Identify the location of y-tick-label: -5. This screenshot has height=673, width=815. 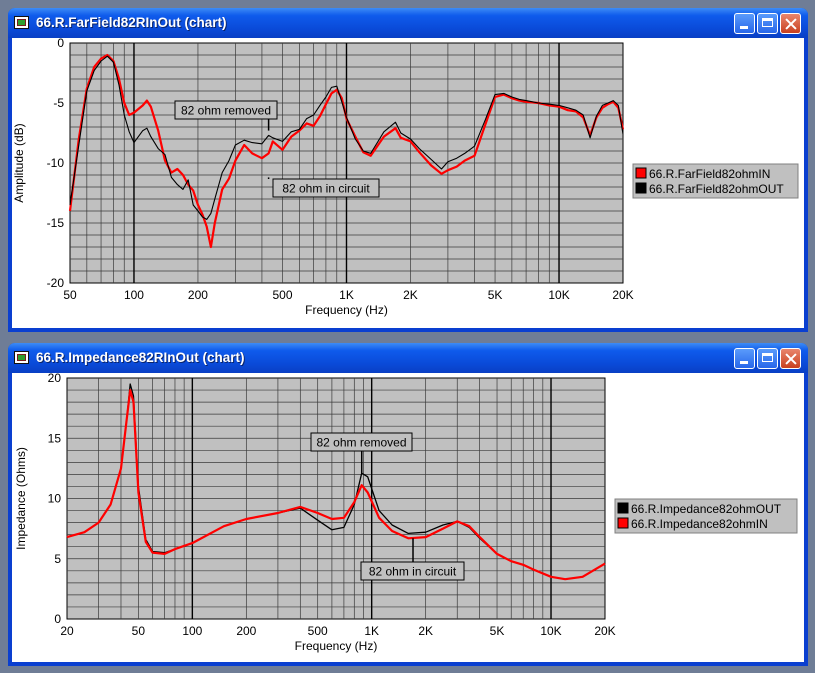
(58, 103).